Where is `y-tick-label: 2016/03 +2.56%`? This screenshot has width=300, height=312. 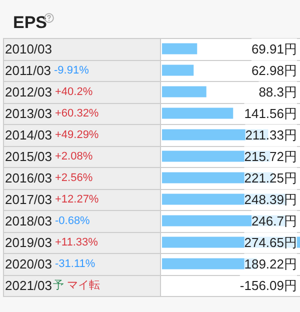
y-tick-label: 2016/03 +2.56% is located at coordinates (49, 178).